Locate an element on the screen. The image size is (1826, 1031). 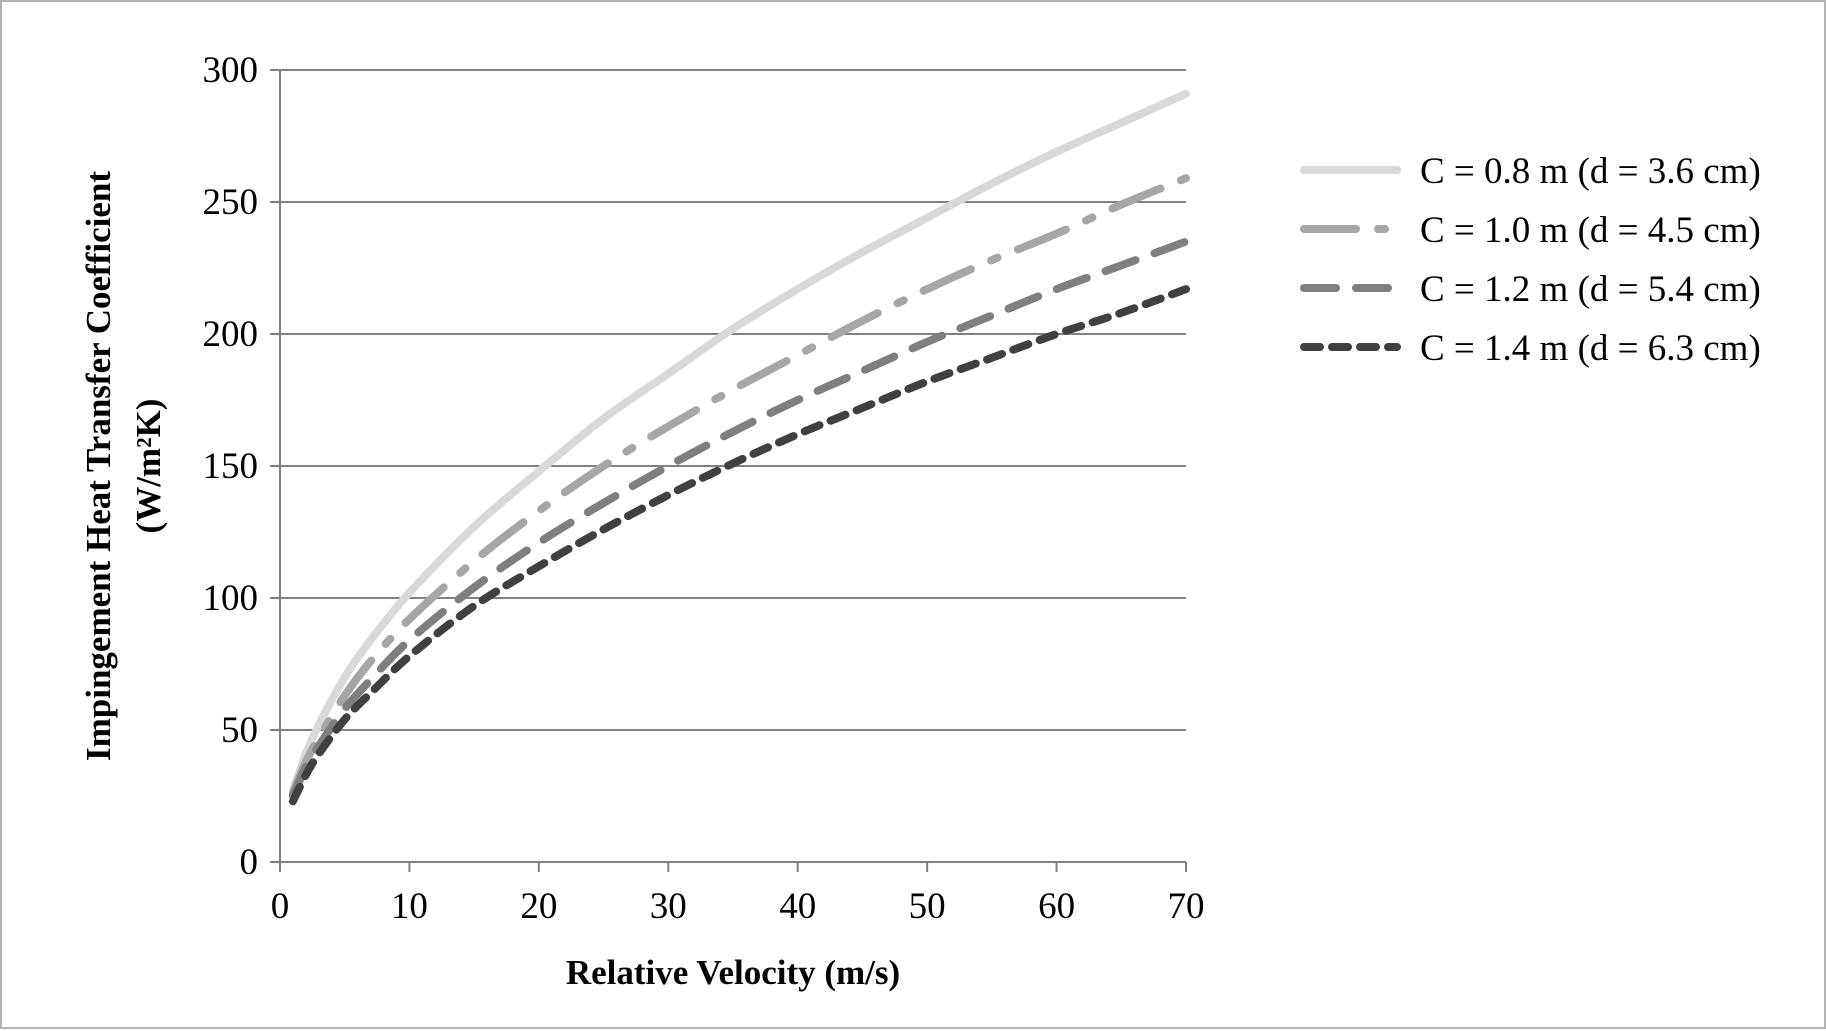
x-axis-ticks: 0 10 20 30 40 50 60 70 is located at coordinates (738, 894).